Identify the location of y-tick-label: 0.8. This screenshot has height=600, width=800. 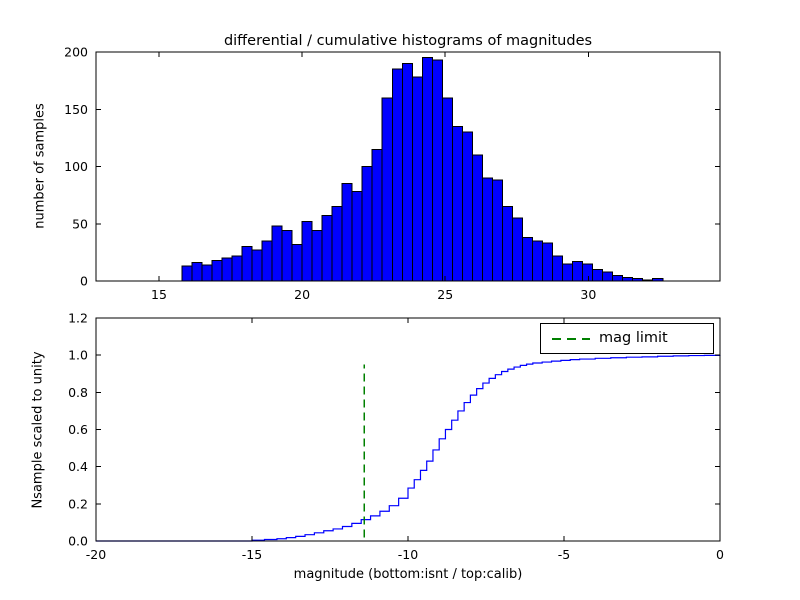
(78, 392).